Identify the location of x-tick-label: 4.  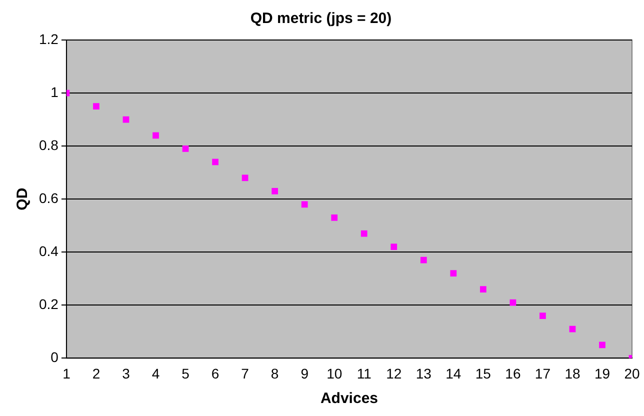
(156, 373).